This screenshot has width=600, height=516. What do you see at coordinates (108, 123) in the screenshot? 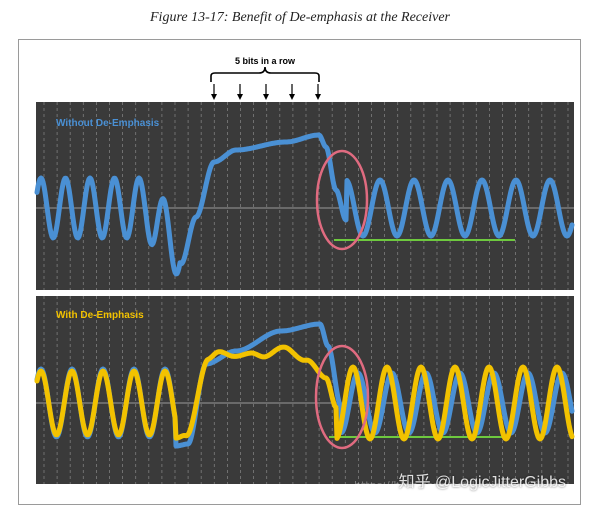
I see `top-panel-label: Without De-Emphasis` at bounding box center [108, 123].